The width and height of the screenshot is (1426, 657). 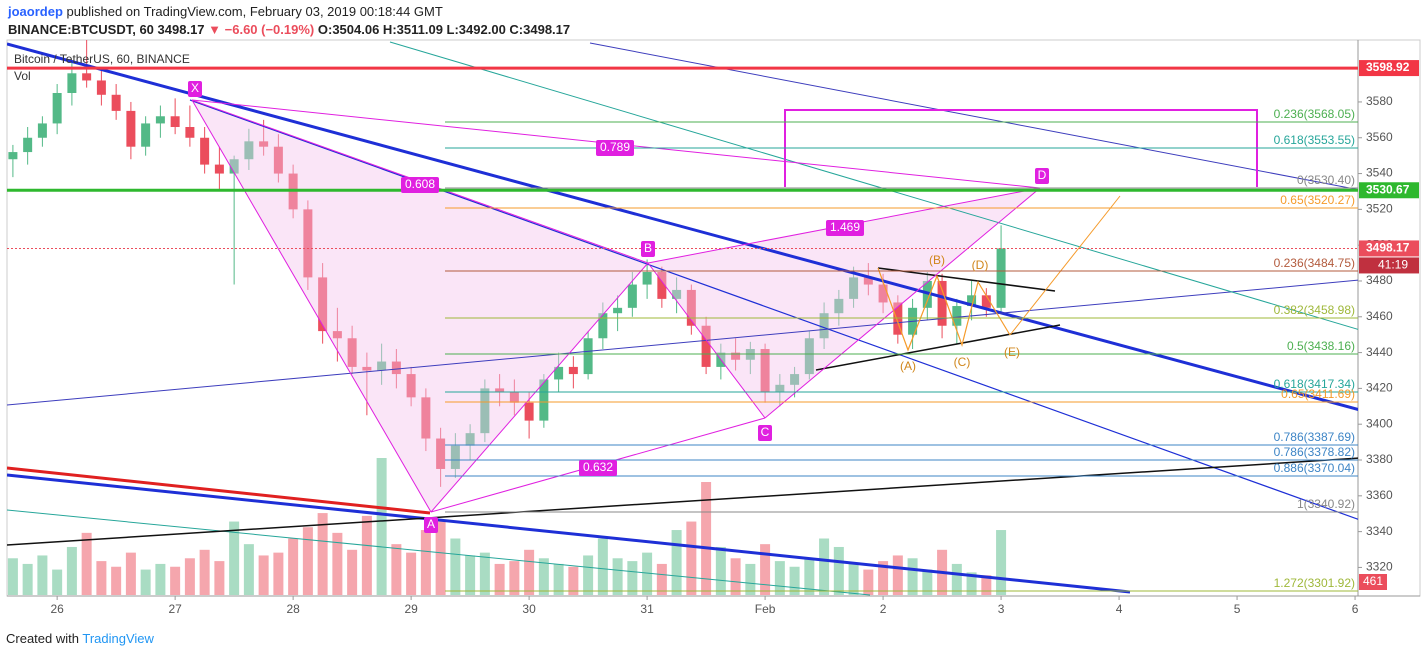 What do you see at coordinates (1388, 189) in the screenshot?
I see `price-badge-label: 3530.67` at bounding box center [1388, 189].